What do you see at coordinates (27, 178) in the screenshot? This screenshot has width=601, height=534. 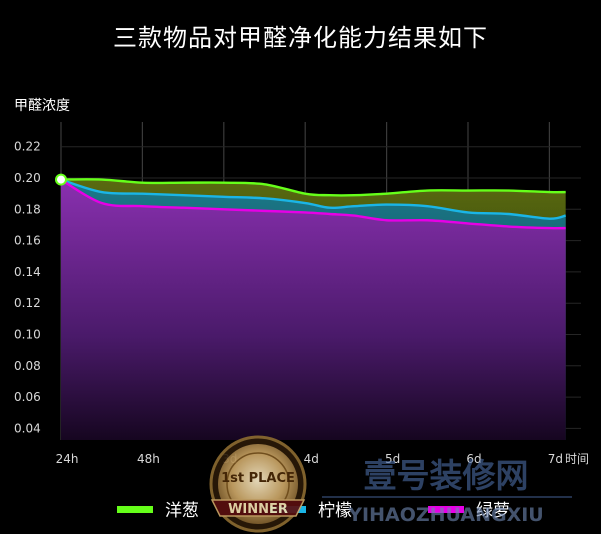 I see `y-tick-label: 0.20` at bounding box center [27, 178].